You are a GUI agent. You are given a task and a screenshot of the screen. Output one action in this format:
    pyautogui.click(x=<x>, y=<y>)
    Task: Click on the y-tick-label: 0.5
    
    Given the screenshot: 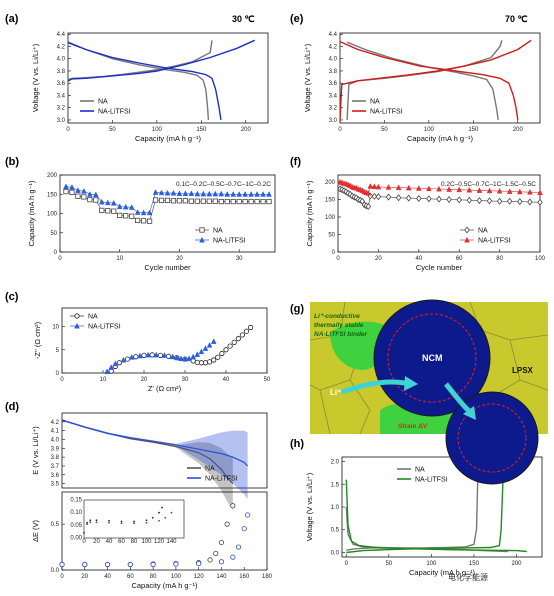 What is the action you would take?
    pyautogui.click(x=55, y=525)
    